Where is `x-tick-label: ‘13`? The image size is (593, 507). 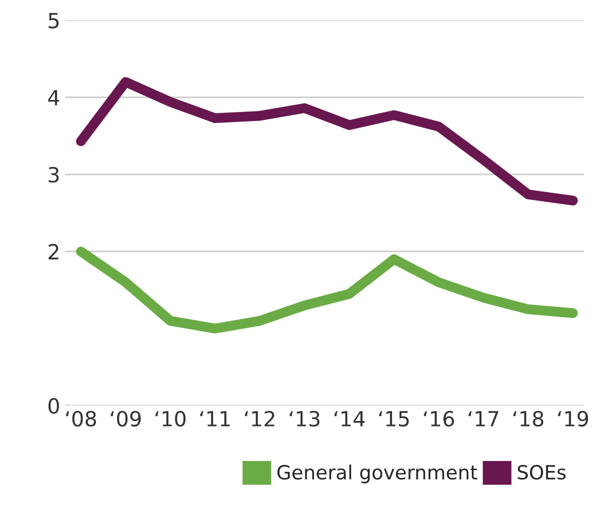 x-tick-label: ‘13 is located at coordinates (305, 418).